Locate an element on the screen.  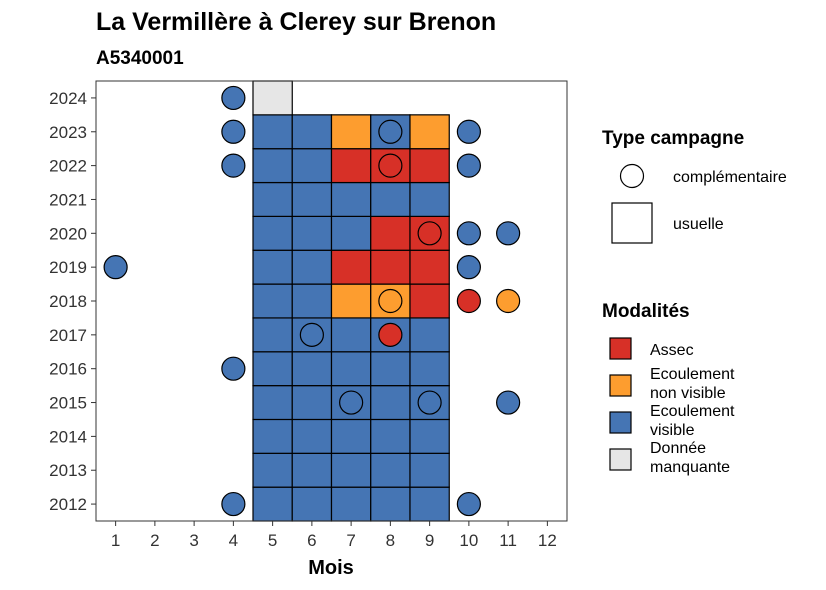
x-axis-title: Mois is located at coordinates (331, 568).